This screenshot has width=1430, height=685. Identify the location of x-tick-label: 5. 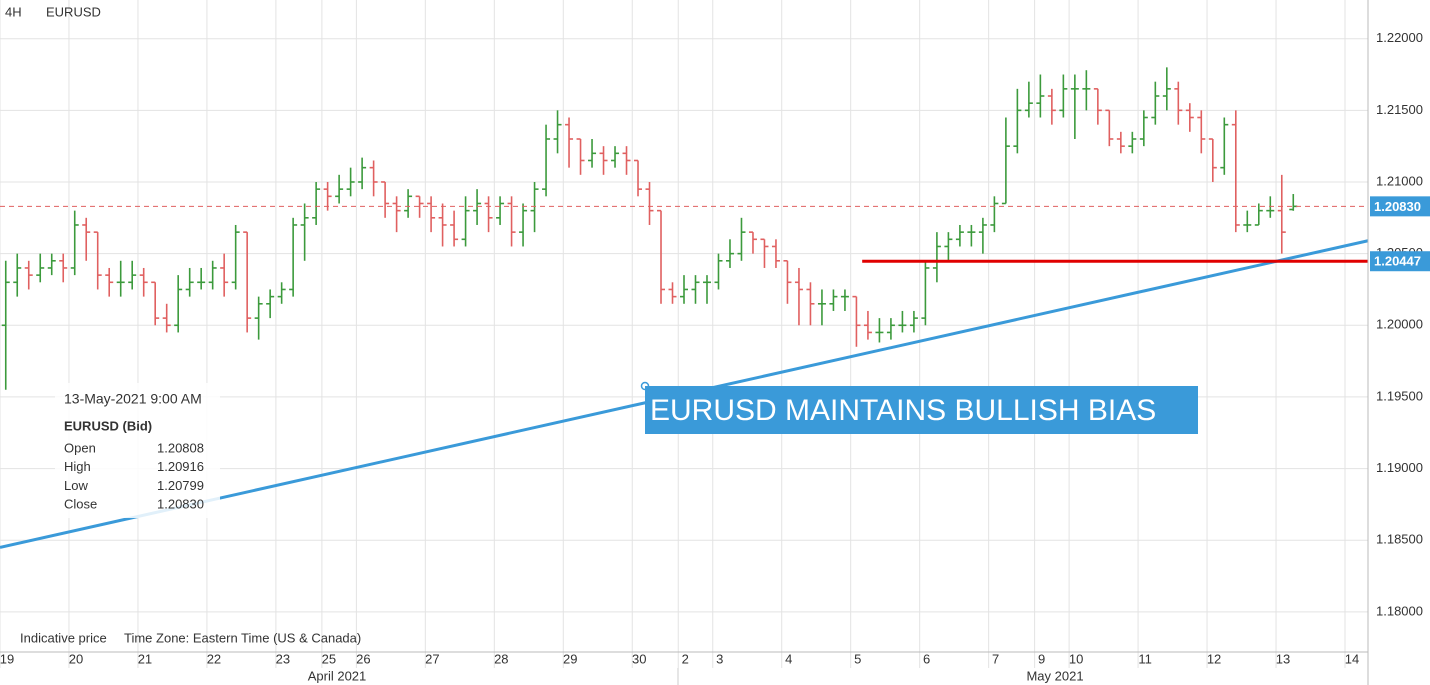
(857, 658).